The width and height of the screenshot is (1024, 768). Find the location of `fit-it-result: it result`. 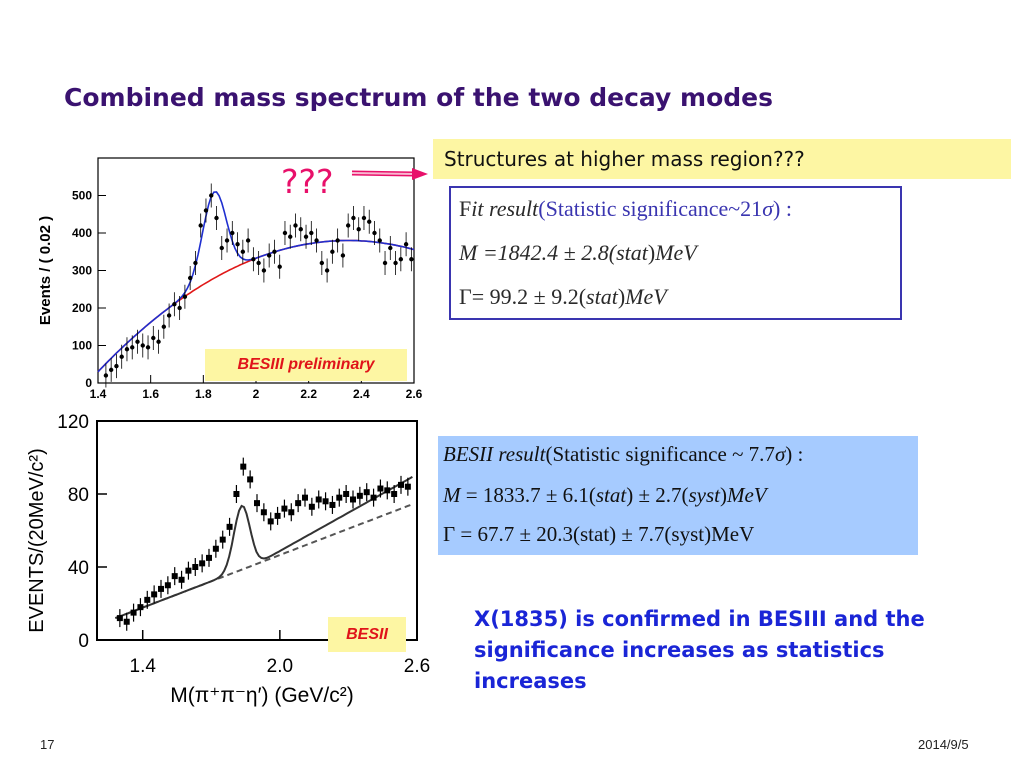

fit-it-result: it result is located at coordinates (505, 208).